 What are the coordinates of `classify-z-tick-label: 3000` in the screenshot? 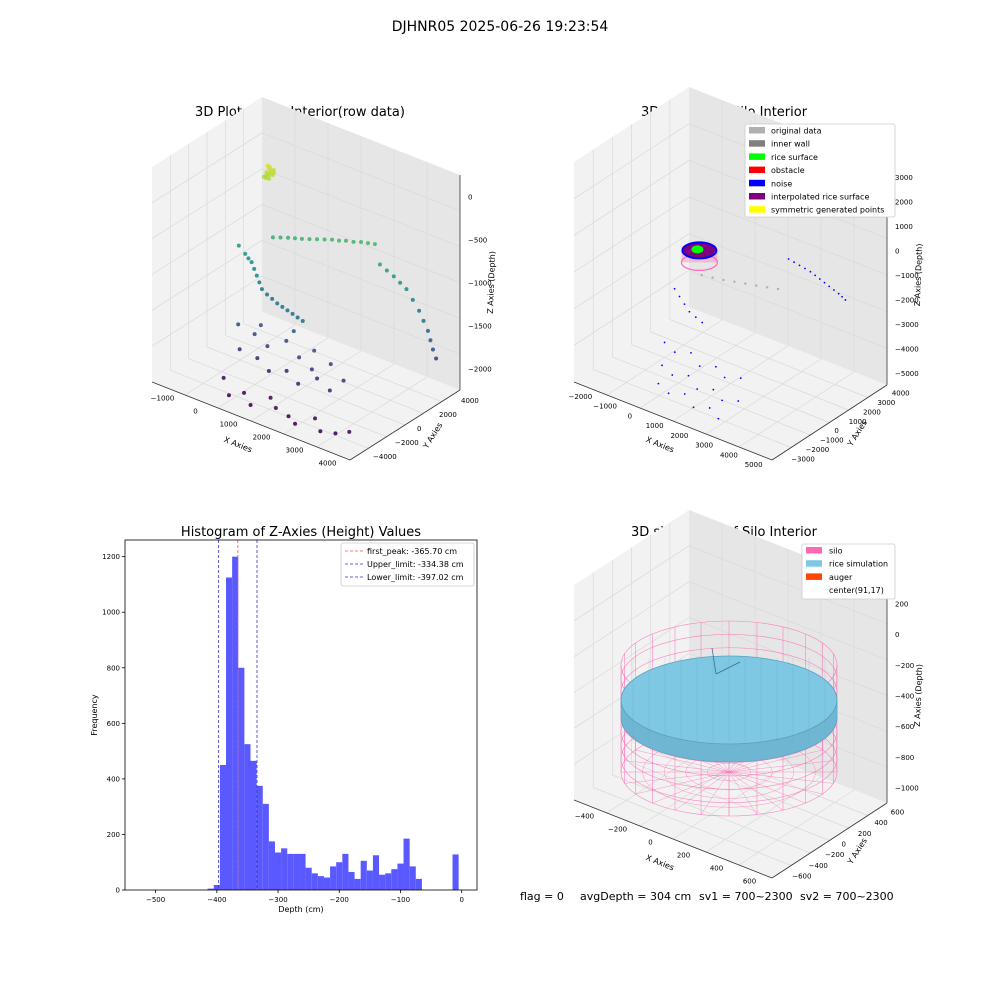 It's located at (904, 178).